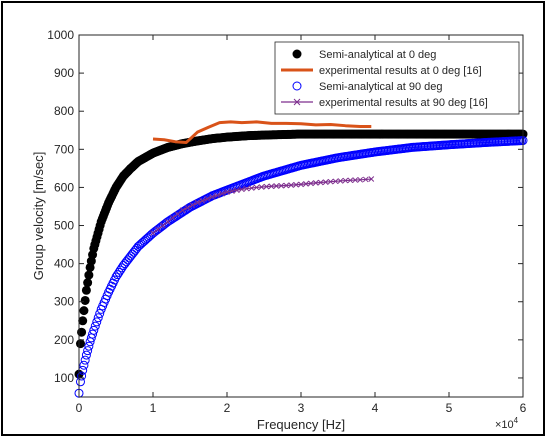 The image size is (550, 441). Describe the element at coordinates (64, 340) in the screenshot. I see `y-tick-label: 200` at that location.